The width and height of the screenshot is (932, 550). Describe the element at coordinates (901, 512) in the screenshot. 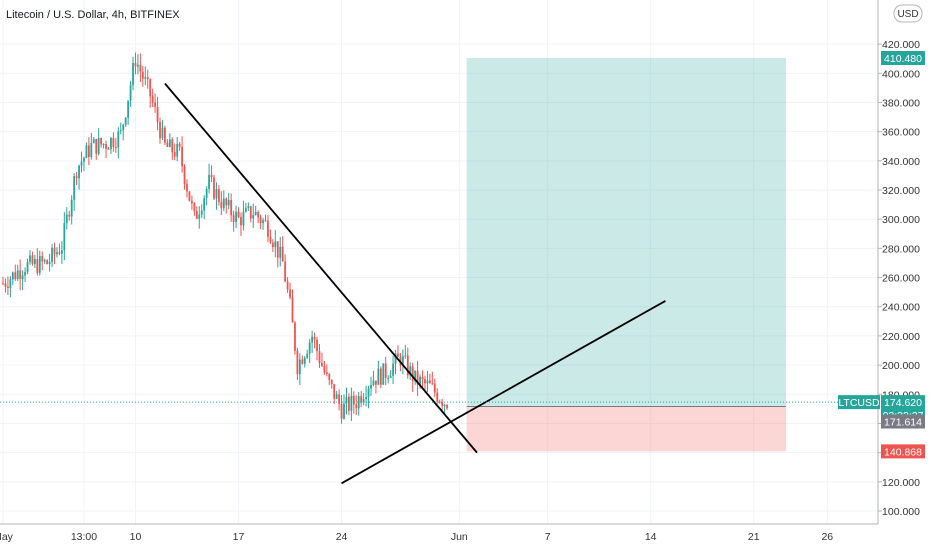

I see `y-tick-label: 100.000` at that location.